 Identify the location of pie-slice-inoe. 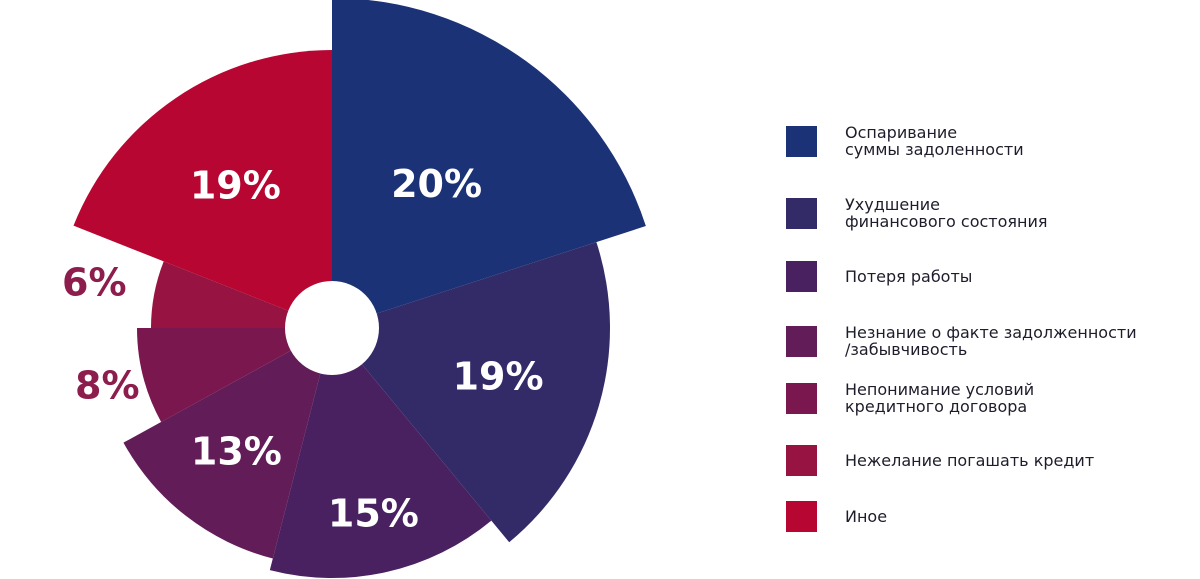
(203, 189).